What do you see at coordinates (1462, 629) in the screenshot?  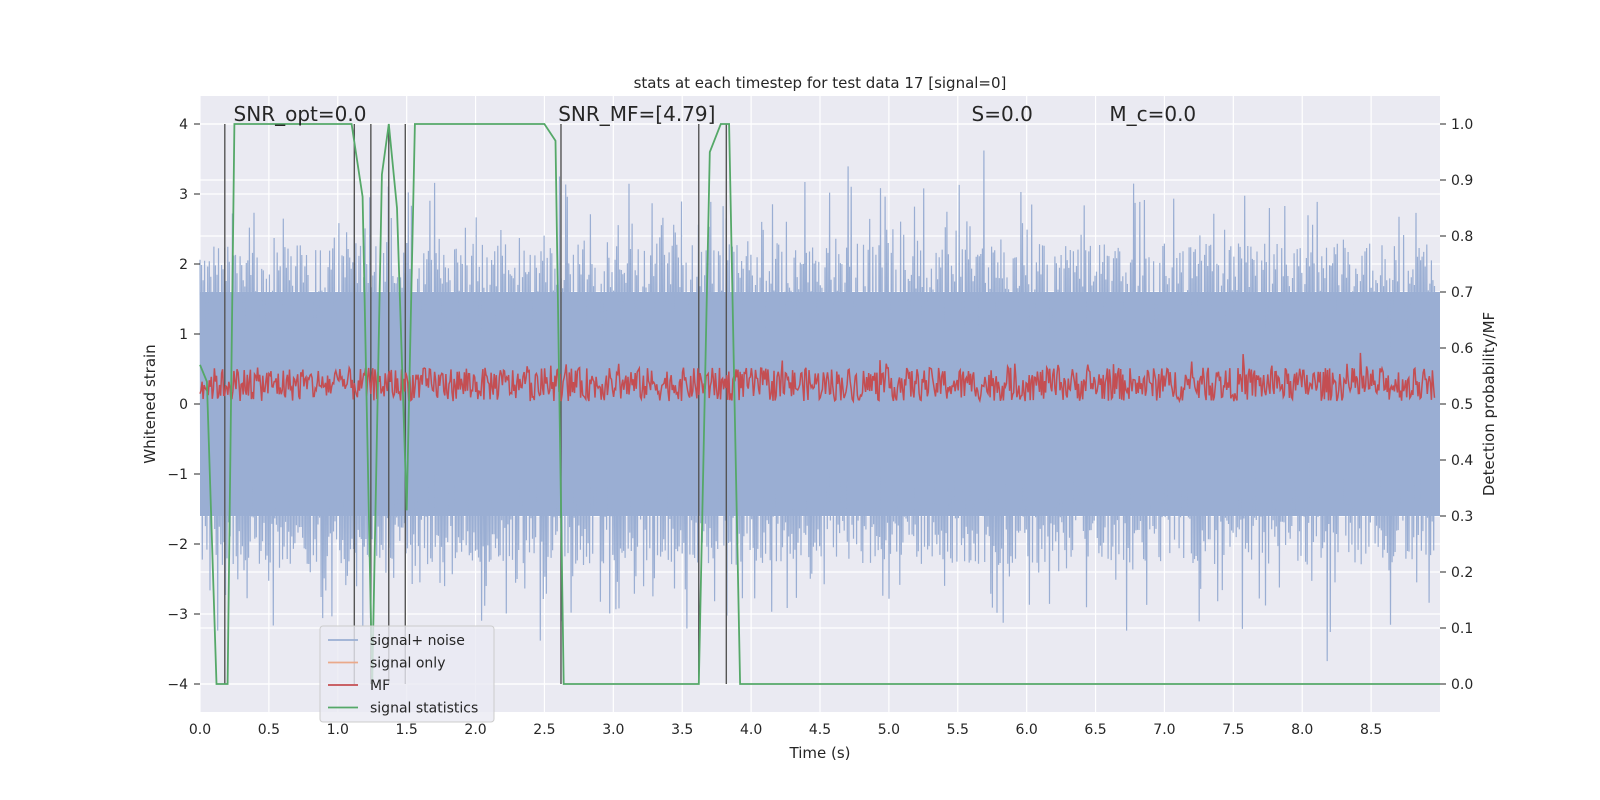 I see `y2-tick-label: 0.1` at bounding box center [1462, 629].